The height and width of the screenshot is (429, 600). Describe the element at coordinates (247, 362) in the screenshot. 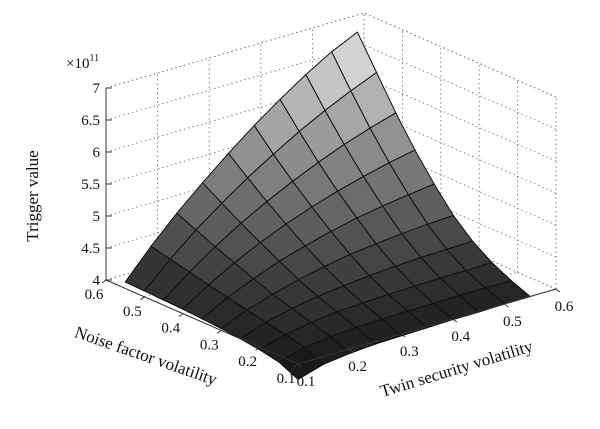

I see `y-tick-label: 0.2` at that location.